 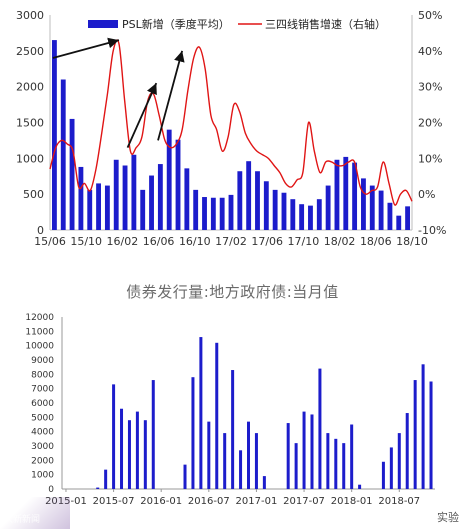 What do you see at coordinates (412, 241) in the screenshot?
I see `x-tick-label: 18/10` at bounding box center [412, 241].